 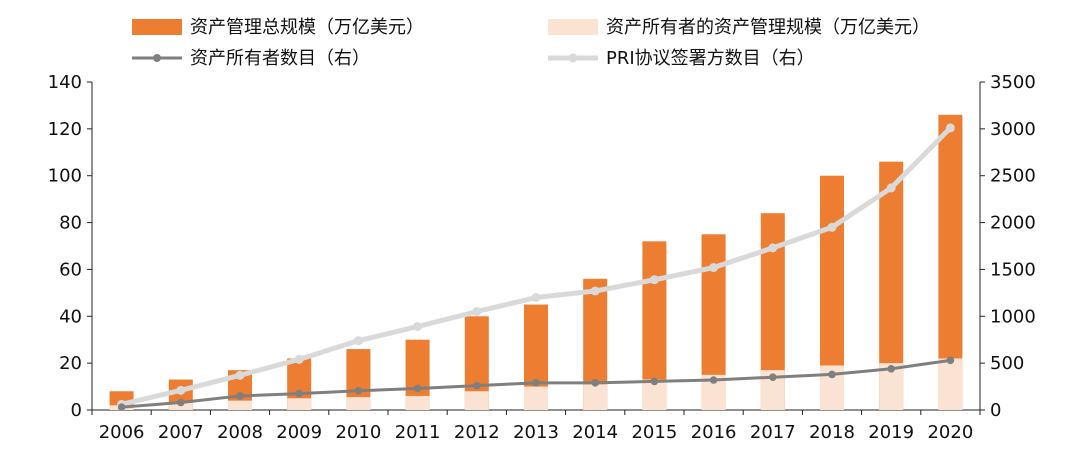 What do you see at coordinates (1013, 129) in the screenshot?
I see `right-tick-label: 3000` at bounding box center [1013, 129].